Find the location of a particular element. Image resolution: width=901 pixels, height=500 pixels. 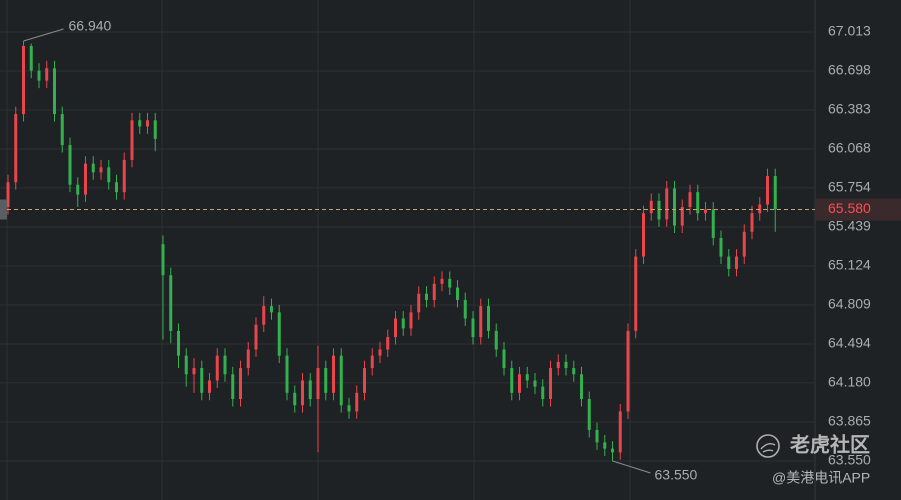

high-label: 66.940 is located at coordinates (90, 26).